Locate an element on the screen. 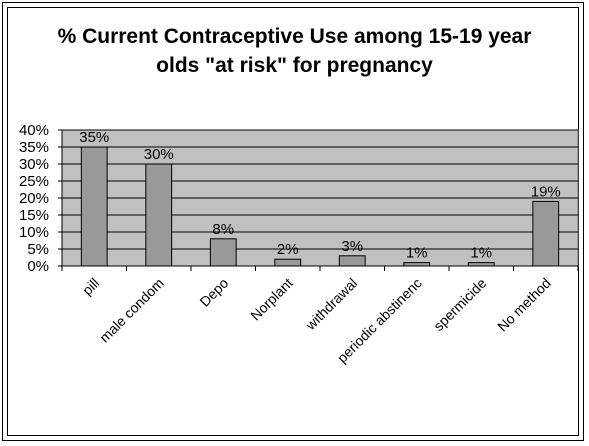 The width and height of the screenshot is (589, 446). x-category-label: pill is located at coordinates (90, 286).